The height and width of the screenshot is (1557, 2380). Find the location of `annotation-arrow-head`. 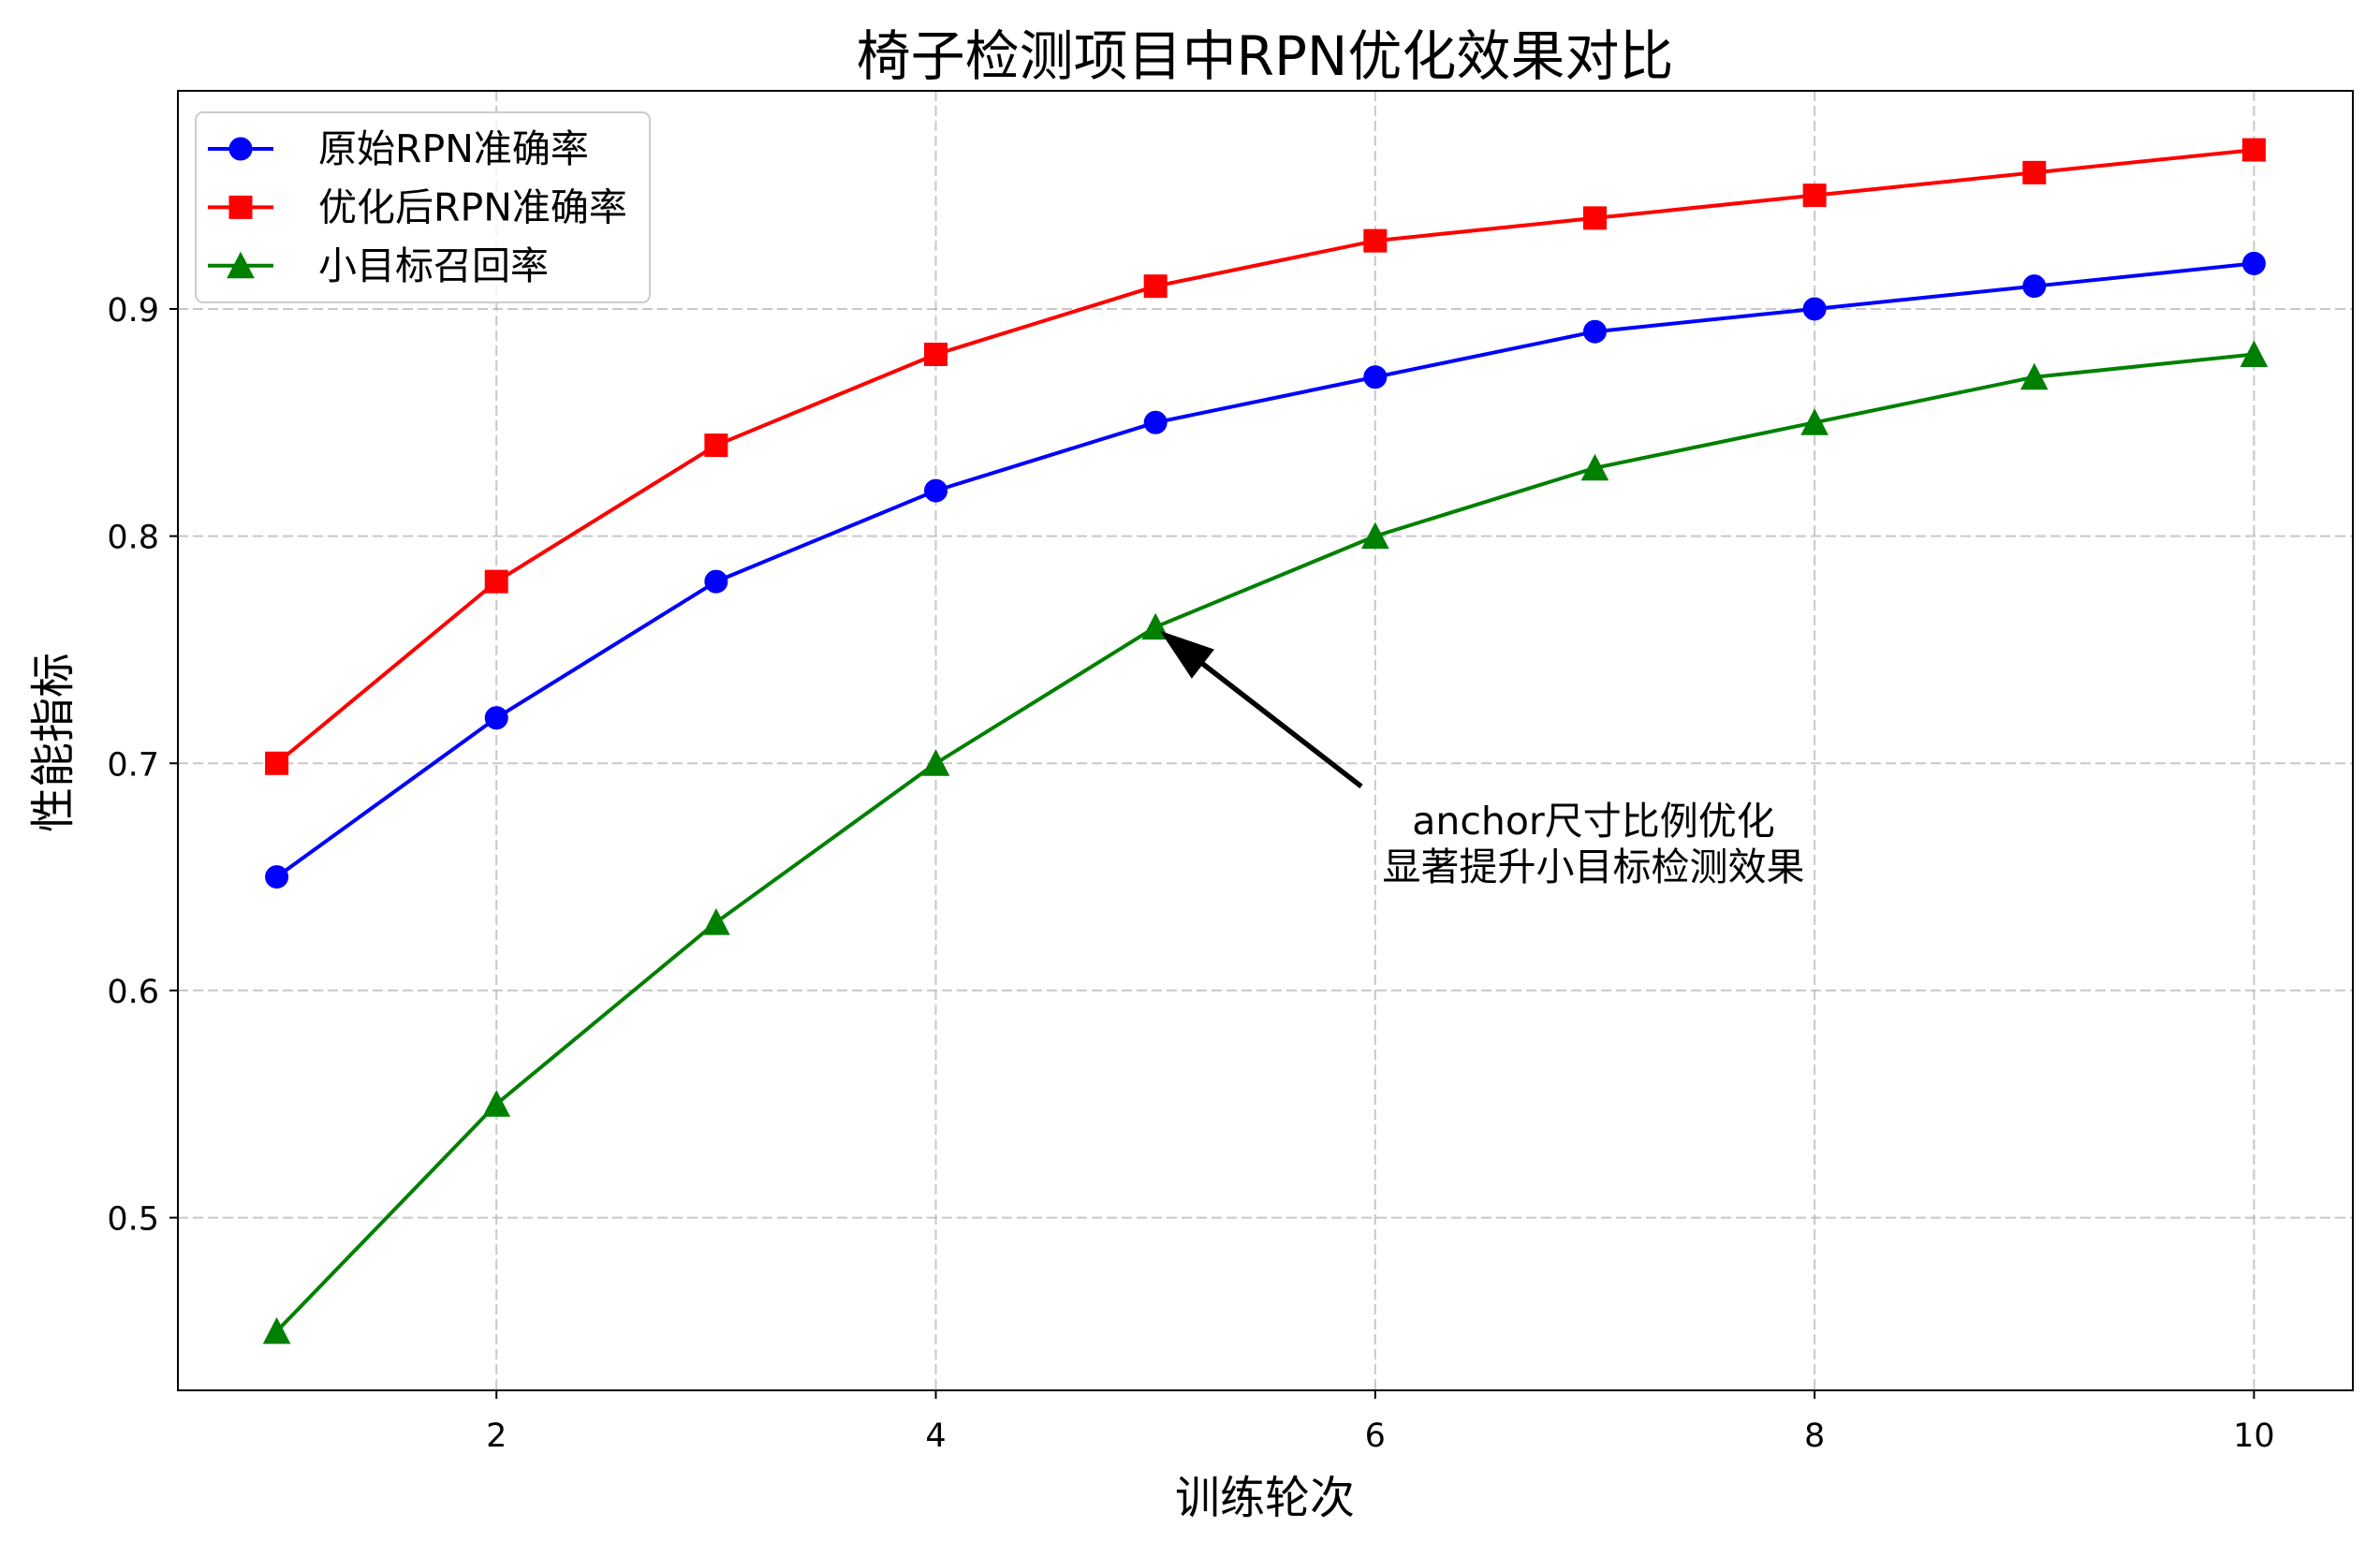

annotation-arrow-head is located at coordinates (1186, 654).